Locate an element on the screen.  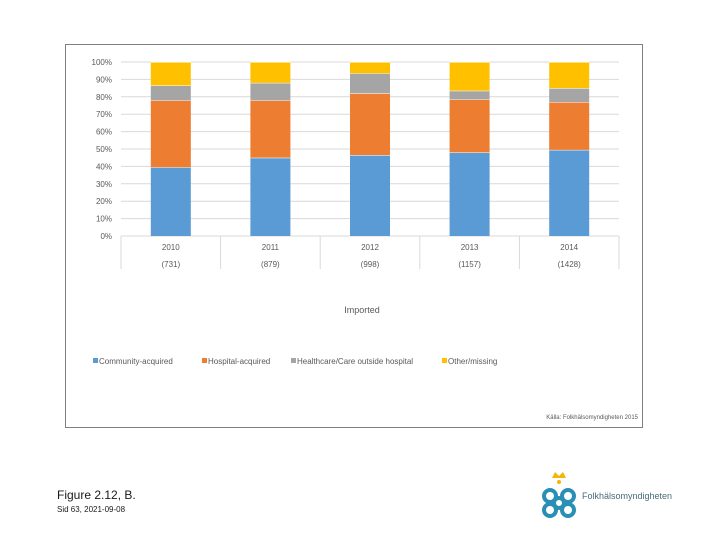
y-tick-label: 70% is located at coordinates (104, 114).